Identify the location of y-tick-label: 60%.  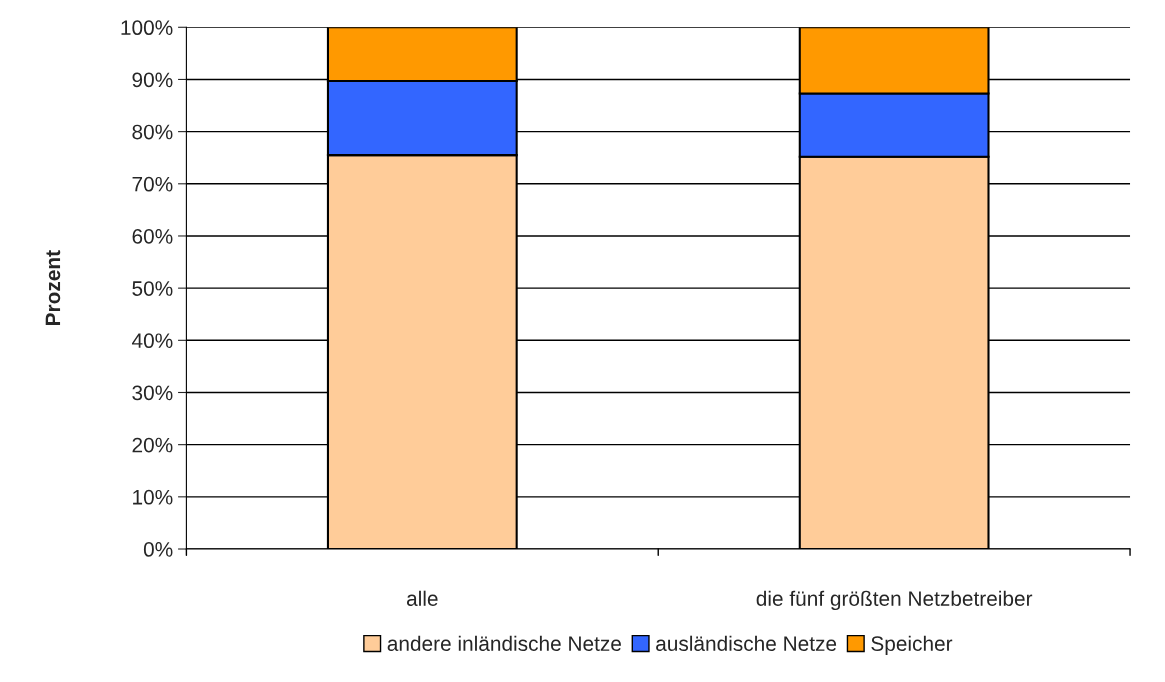
(152, 236).